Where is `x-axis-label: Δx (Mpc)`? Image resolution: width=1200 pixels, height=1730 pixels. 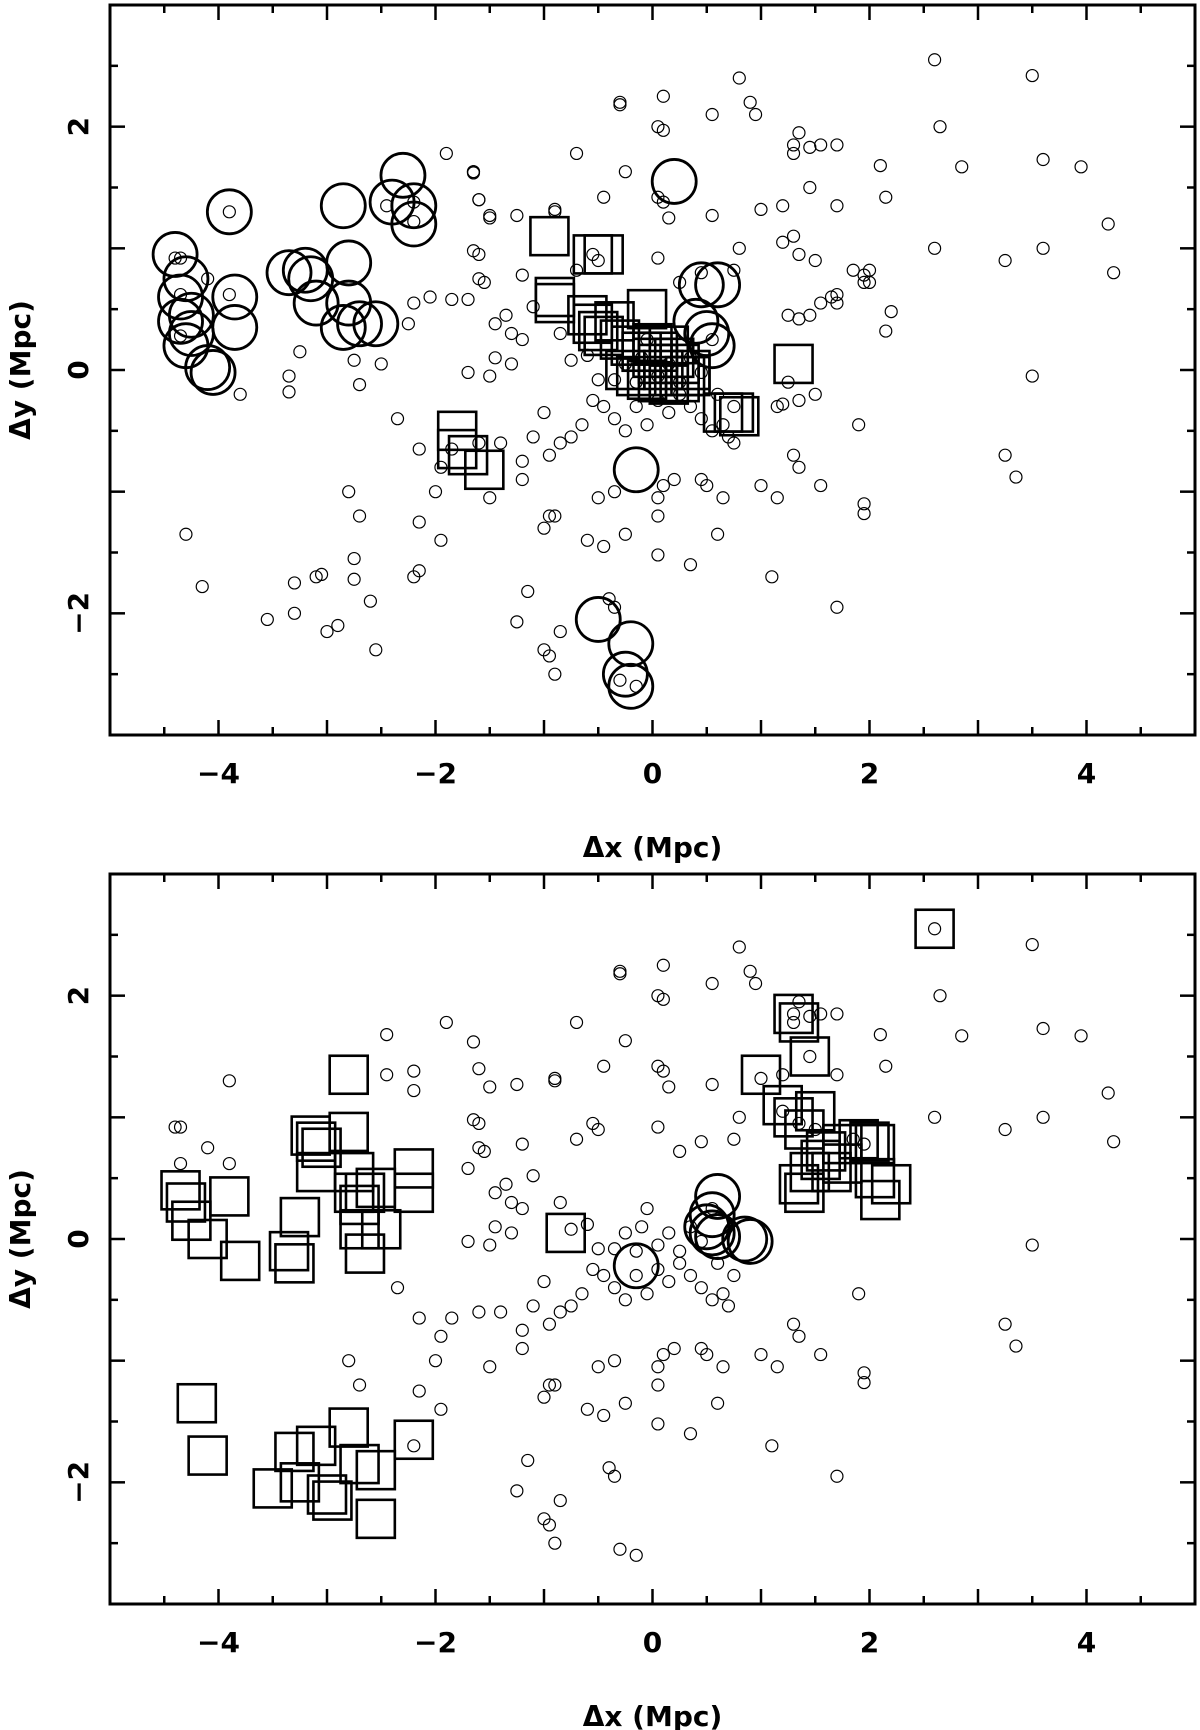
x-axis-label: Δx (Mpc) is located at coordinates (653, 847).